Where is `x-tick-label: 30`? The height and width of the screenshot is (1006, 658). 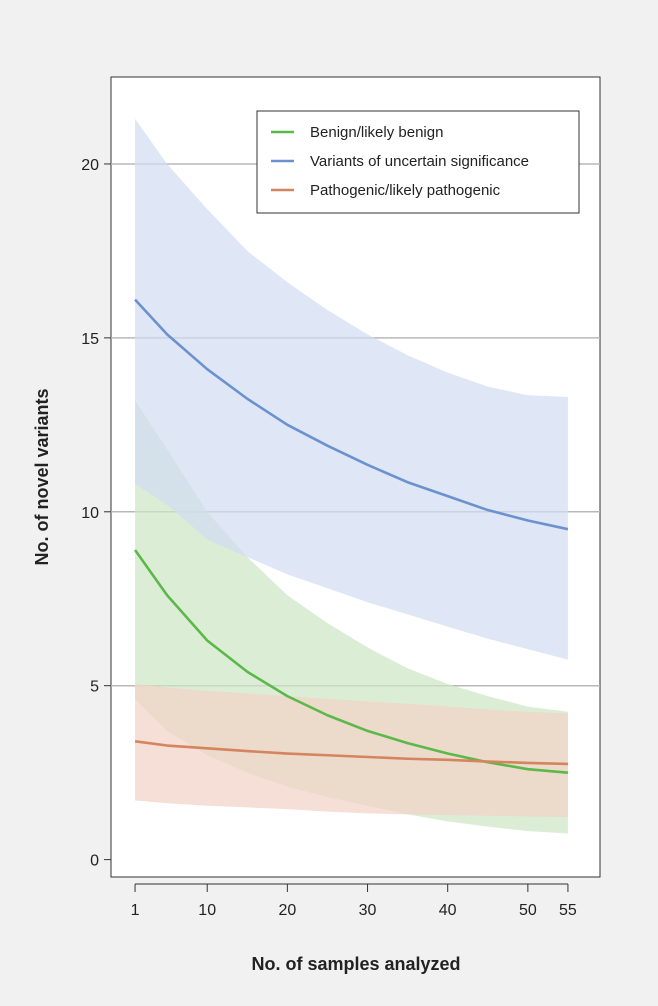 x-tick-label: 30 is located at coordinates (368, 910).